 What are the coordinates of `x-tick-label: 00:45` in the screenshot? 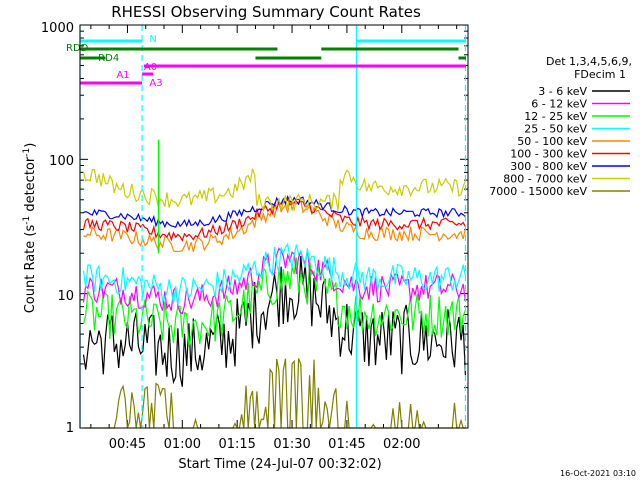 It's located at (127, 444).